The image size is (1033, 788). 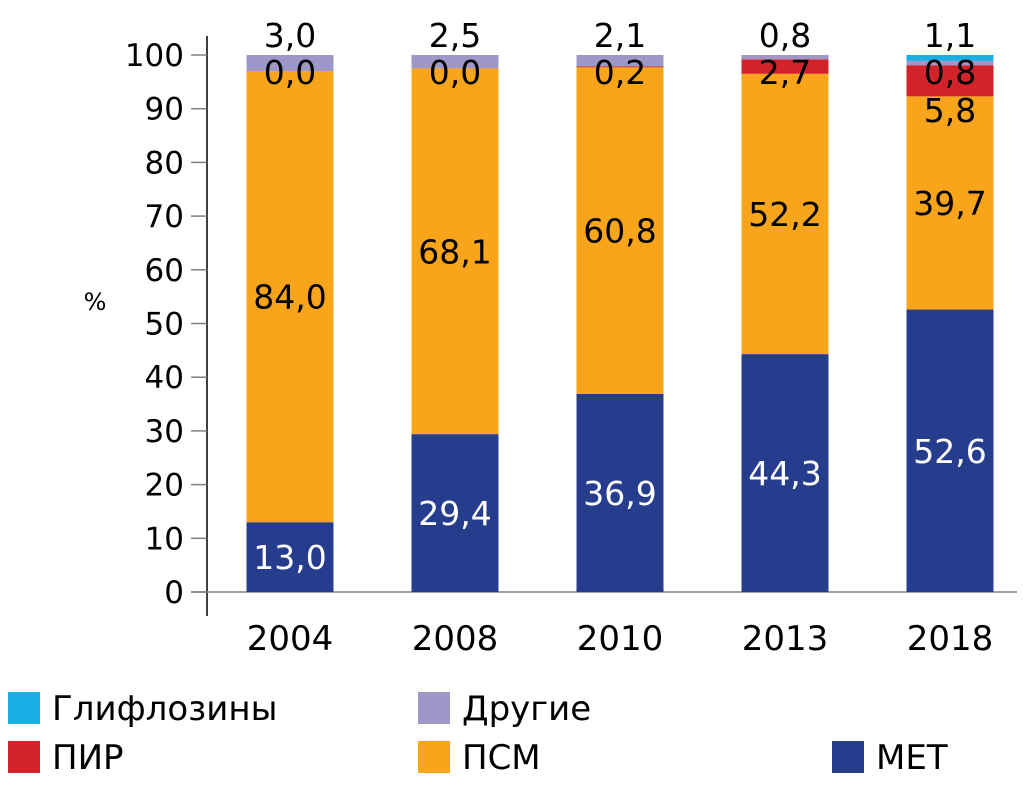 What do you see at coordinates (455, 639) in the screenshot?
I see `x-tick-label: 2008` at bounding box center [455, 639].